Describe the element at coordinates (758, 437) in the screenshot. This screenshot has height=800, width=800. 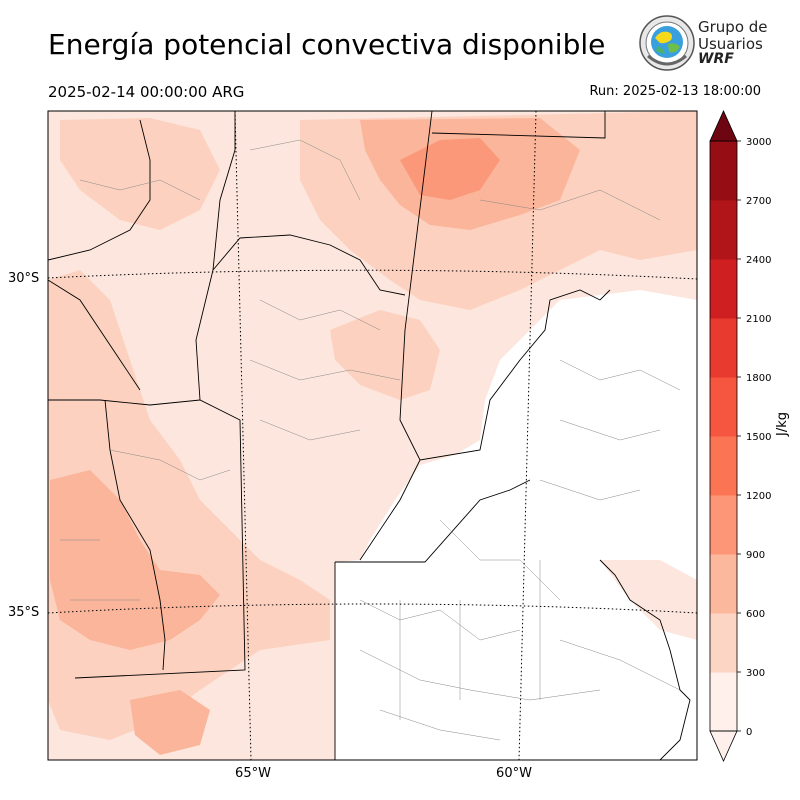
I see `colorbar-tick-label: 1500` at that location.